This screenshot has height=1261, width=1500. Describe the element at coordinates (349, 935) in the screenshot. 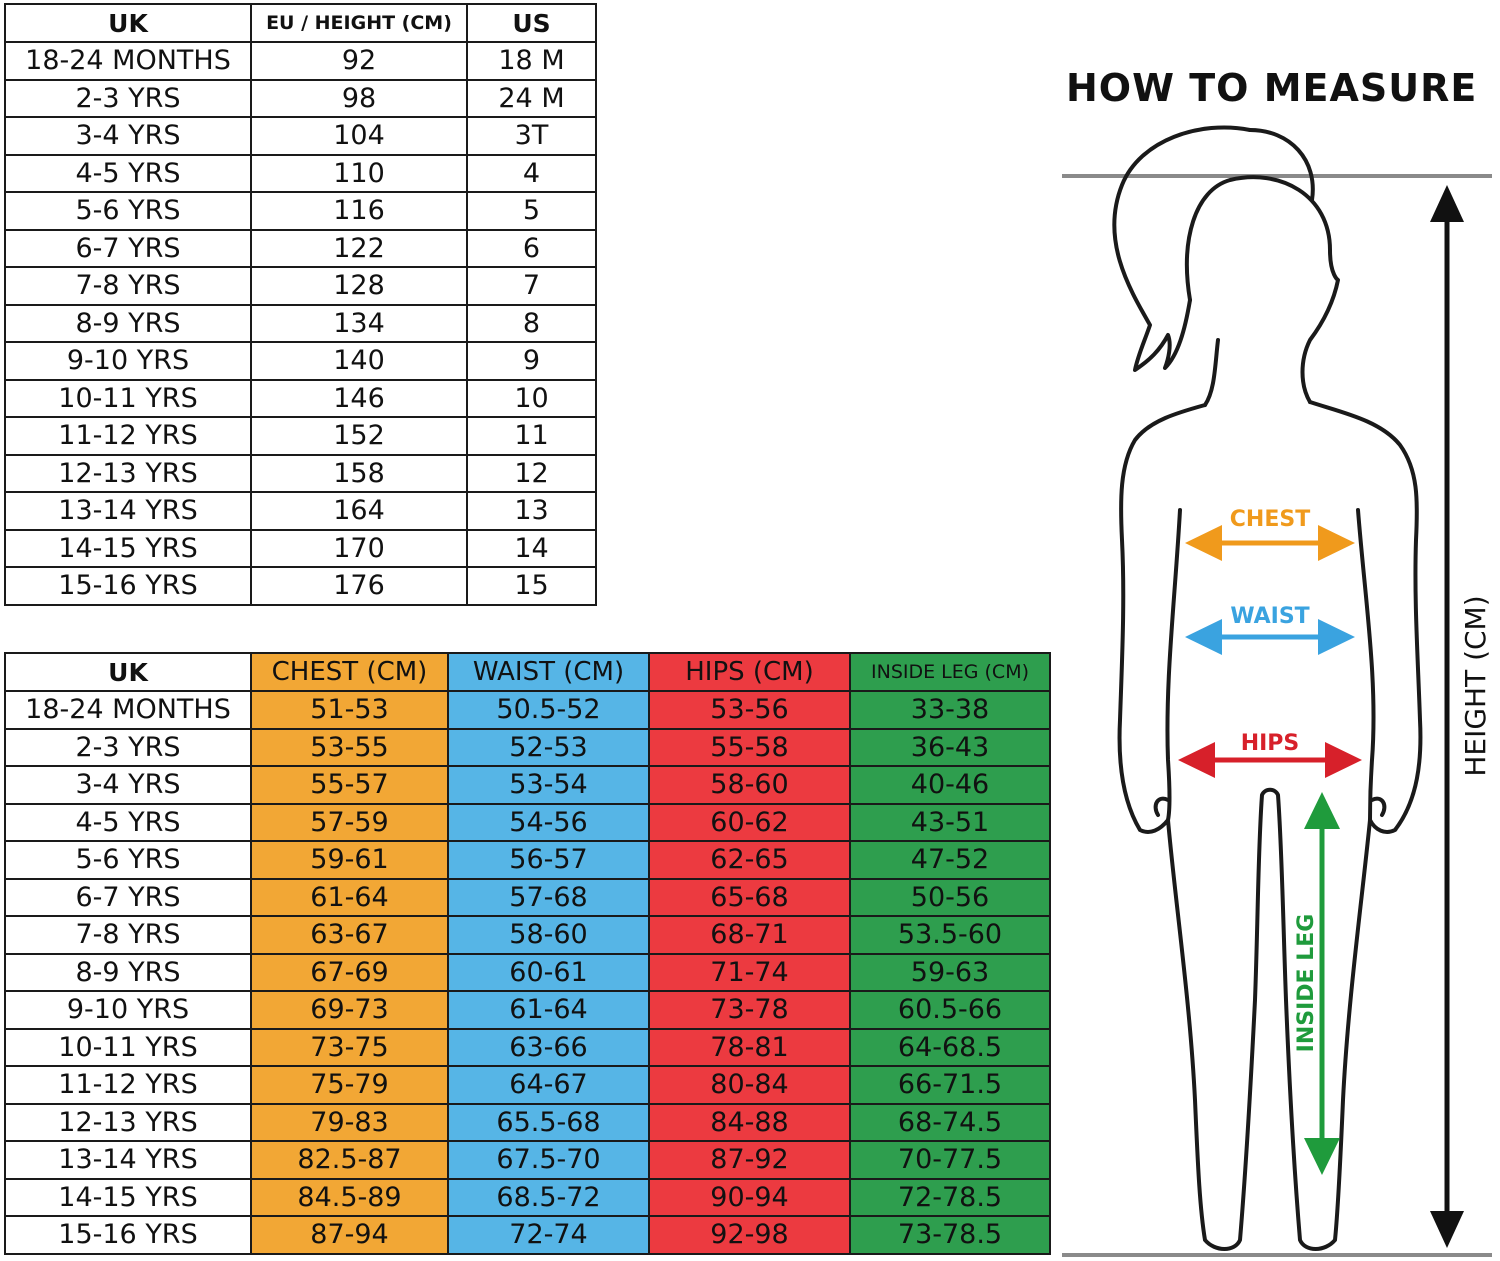

I see `measure-cell-chest: 63-67` at that location.